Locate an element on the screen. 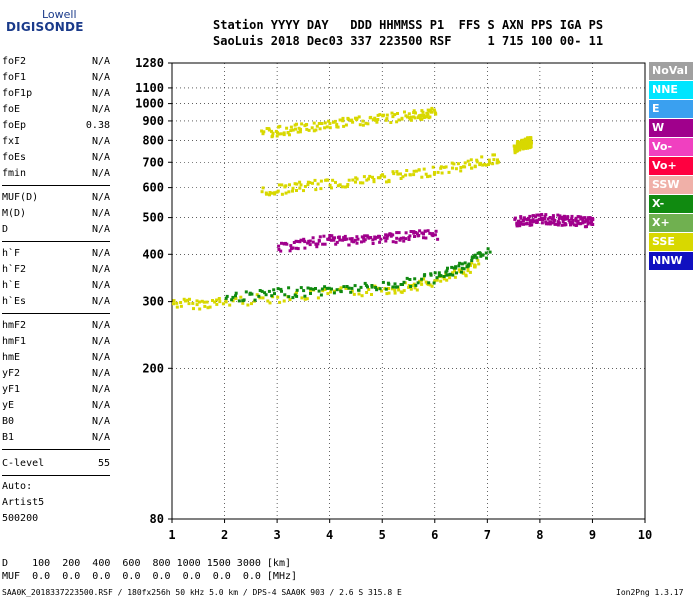 The image size is (700, 600). param-name: foF2 is located at coordinates (14, 61).